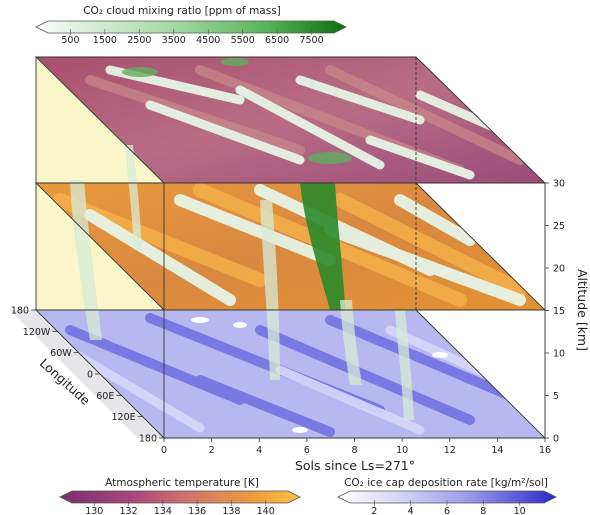  I want to click on altitude-axis: 0 5 10 15 20 25 30, so click(555, 312).